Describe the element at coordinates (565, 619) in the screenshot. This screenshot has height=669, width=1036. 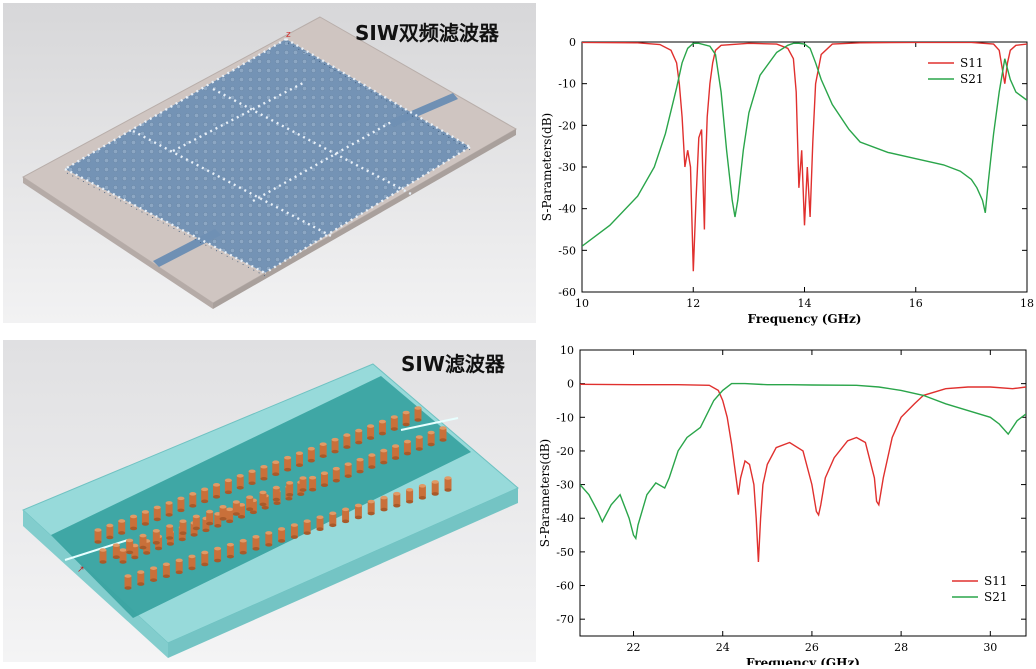
I see `y-tick-label: -70` at that location.